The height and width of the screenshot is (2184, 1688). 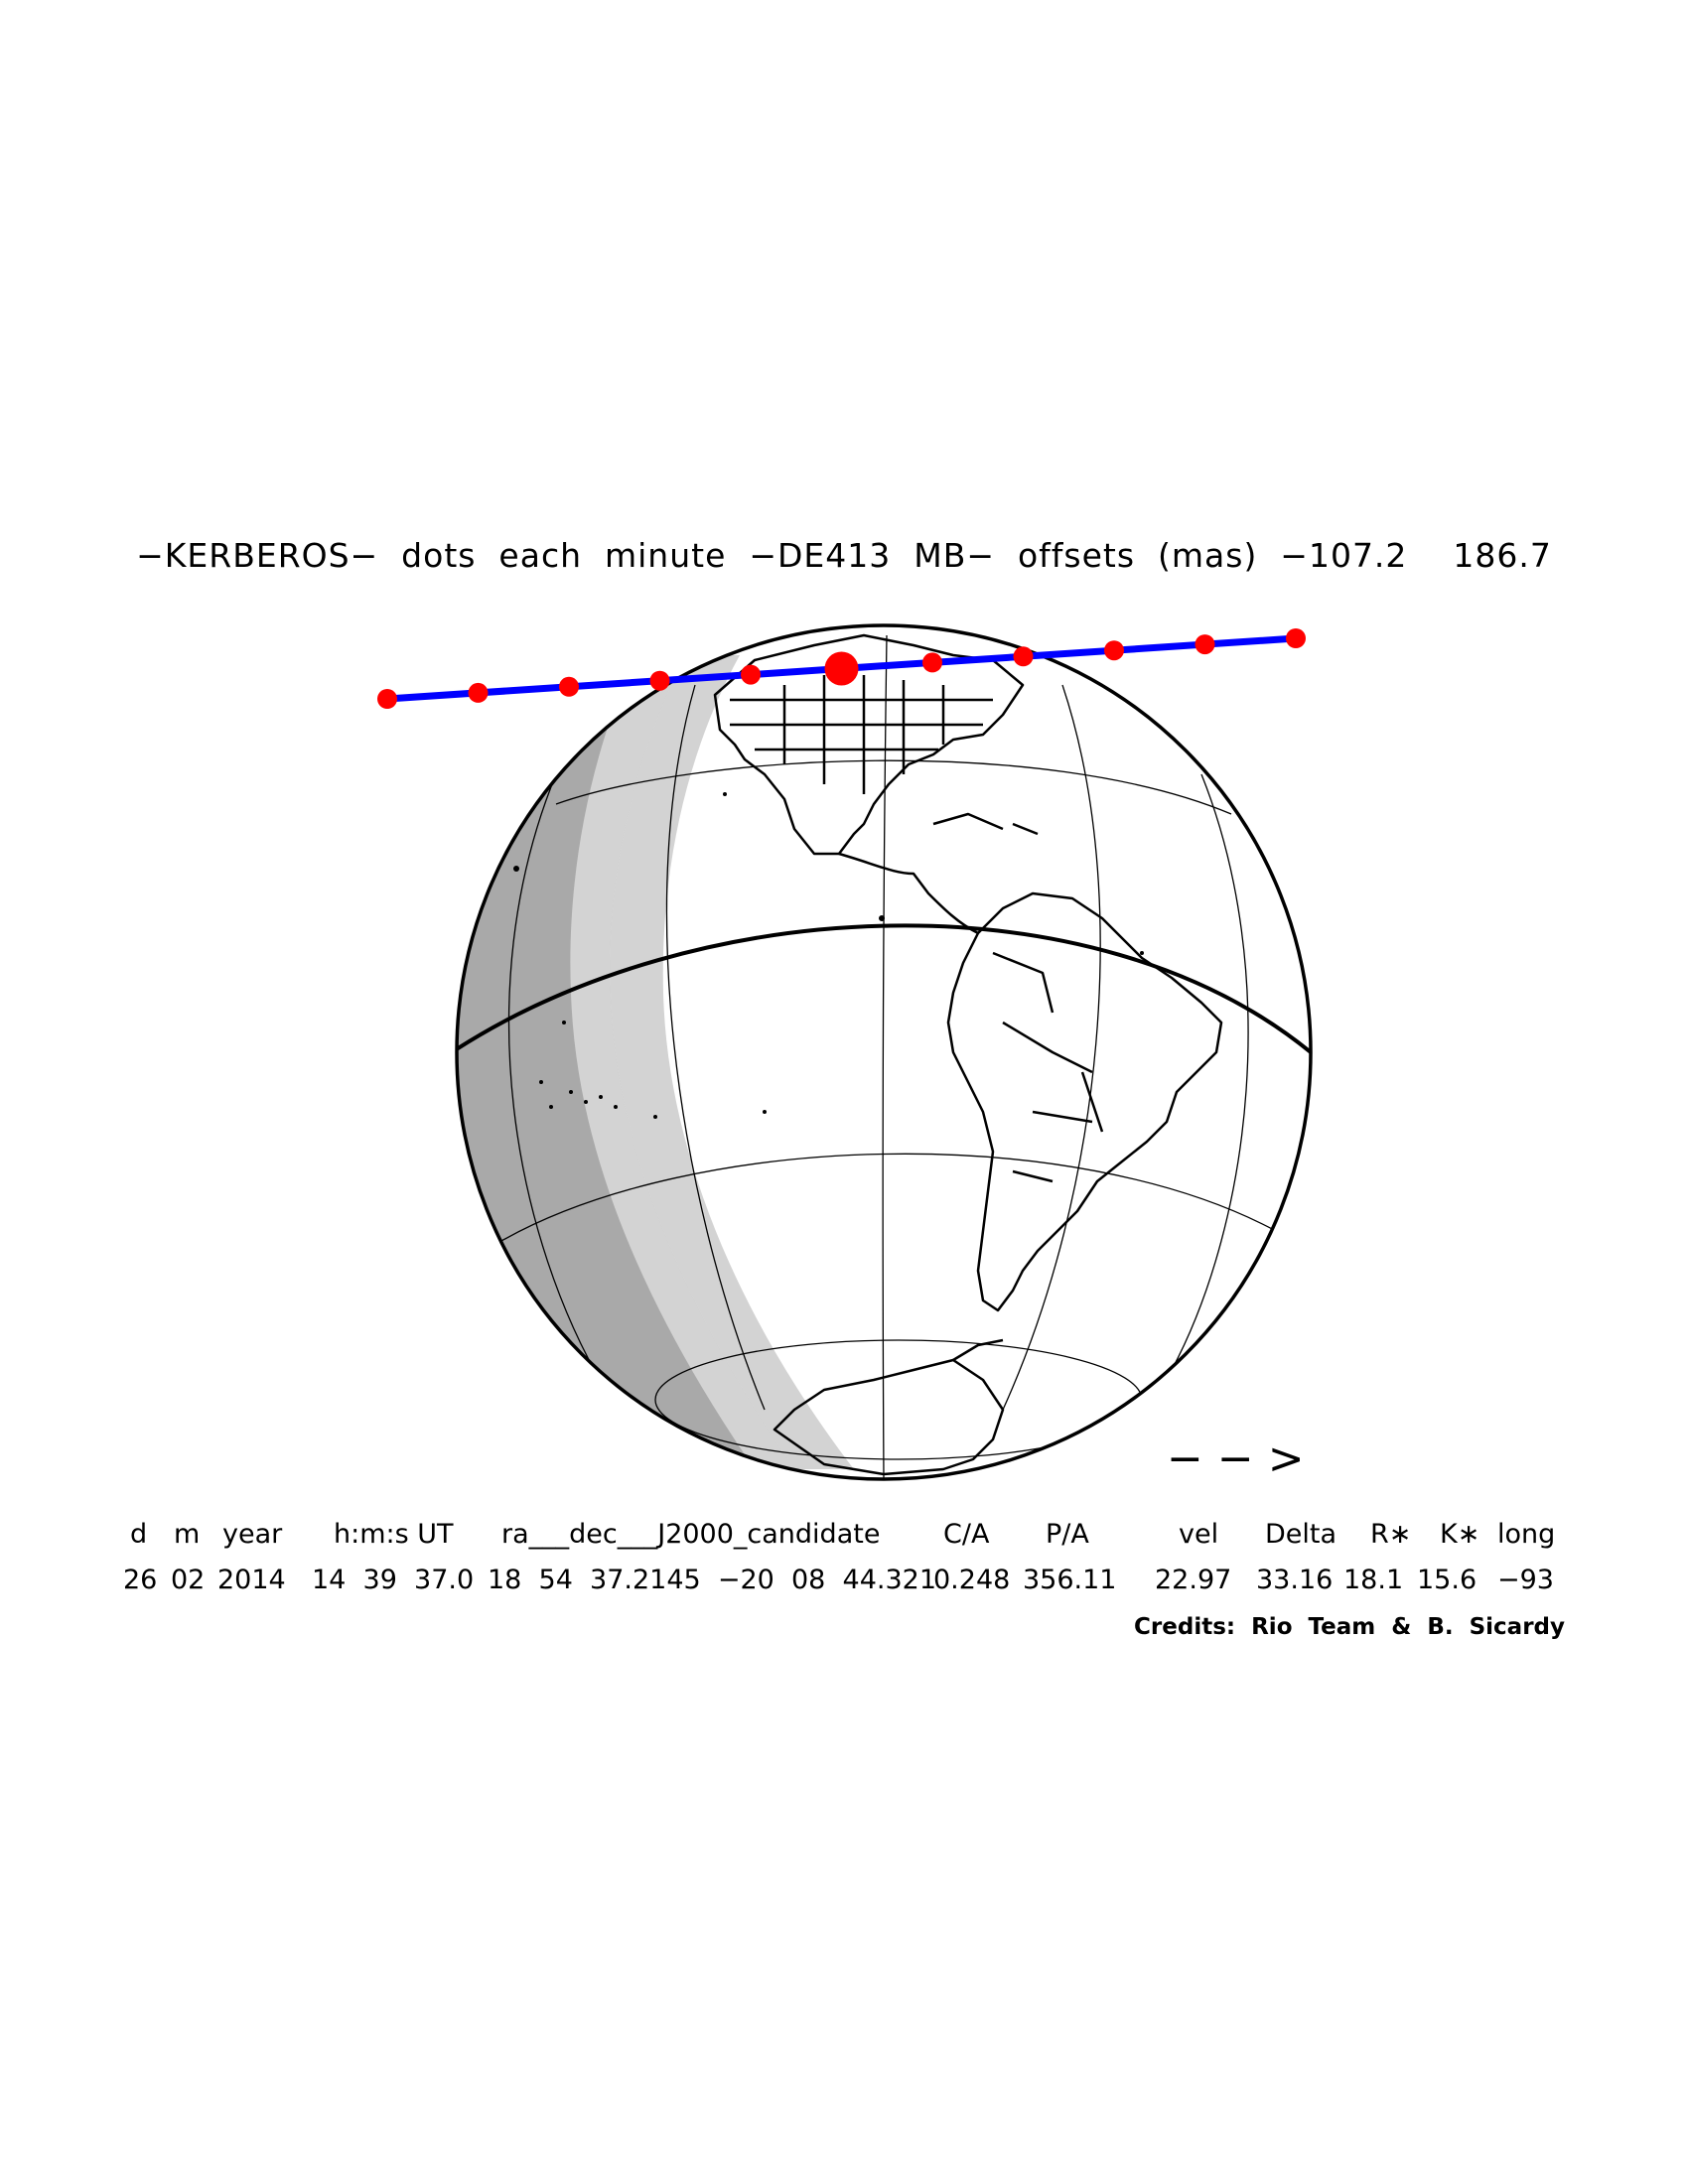 I want to click on header-delta: Delta, so click(x=1301, y=1534).